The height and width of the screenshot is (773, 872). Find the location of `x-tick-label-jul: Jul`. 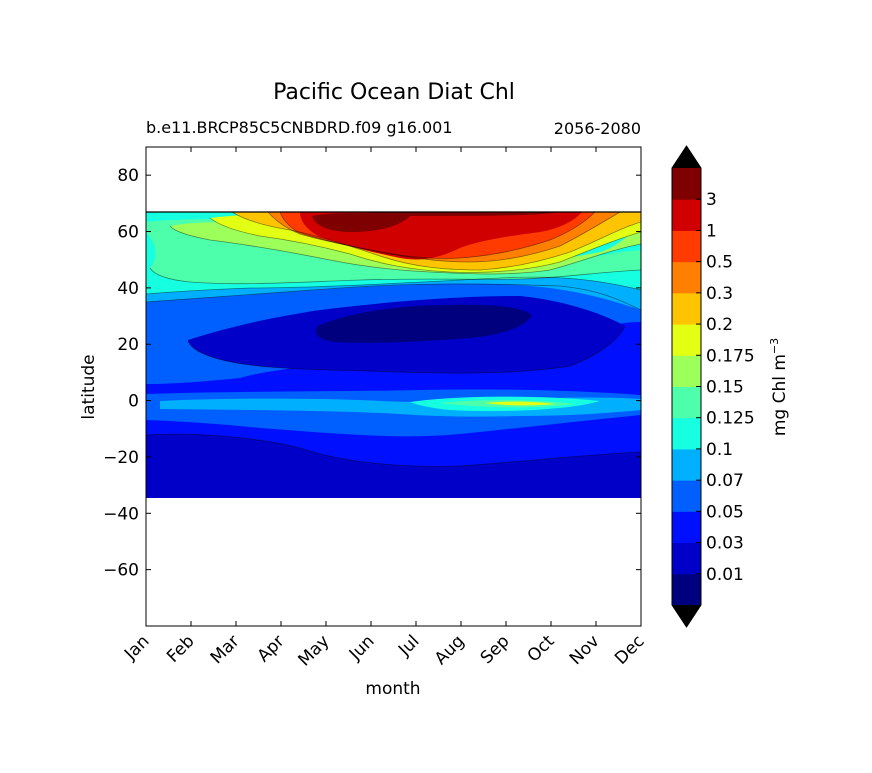

x-tick-label-jul: Jul is located at coordinates (408, 645).